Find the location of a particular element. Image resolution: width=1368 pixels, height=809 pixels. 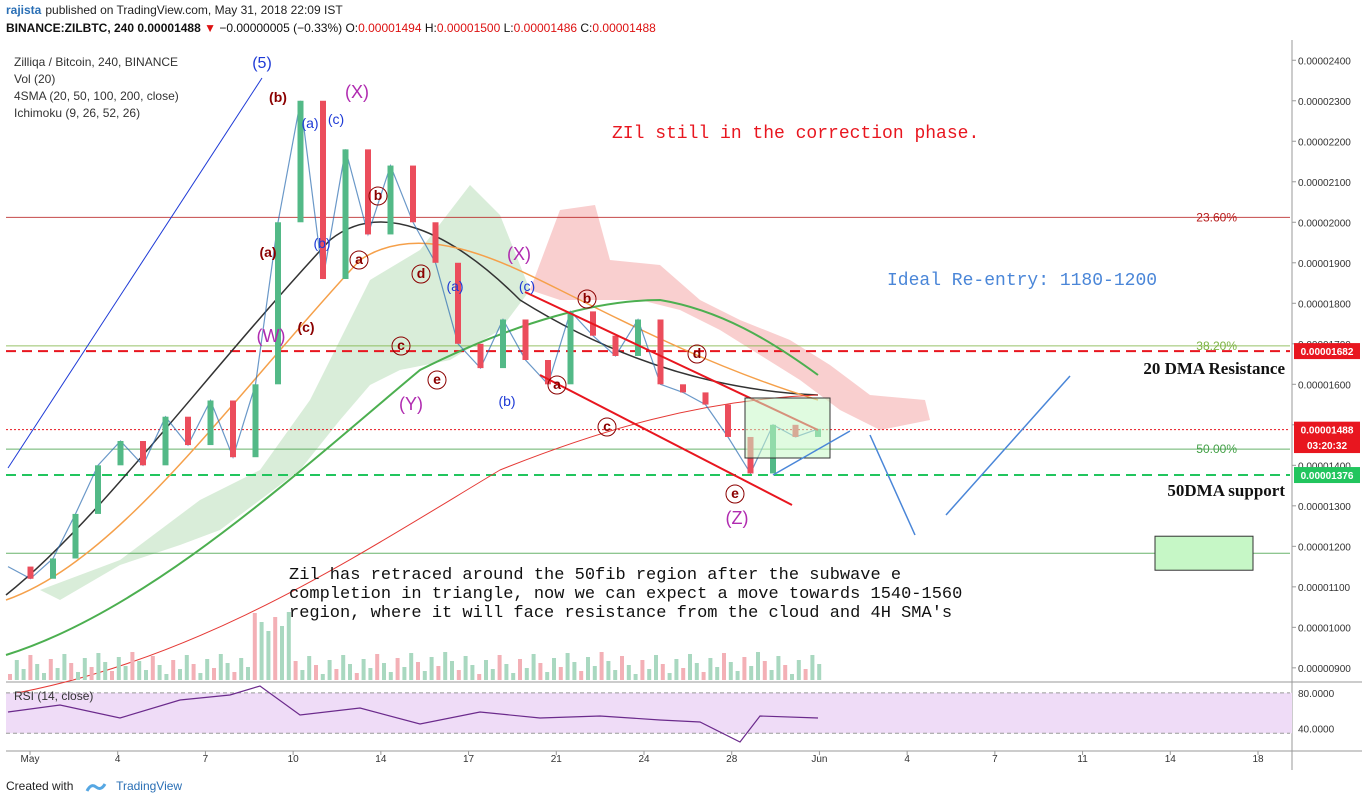

legend-title: Zilliqa / Bitcoin, 240, BINANCE is located at coordinates (96, 62).